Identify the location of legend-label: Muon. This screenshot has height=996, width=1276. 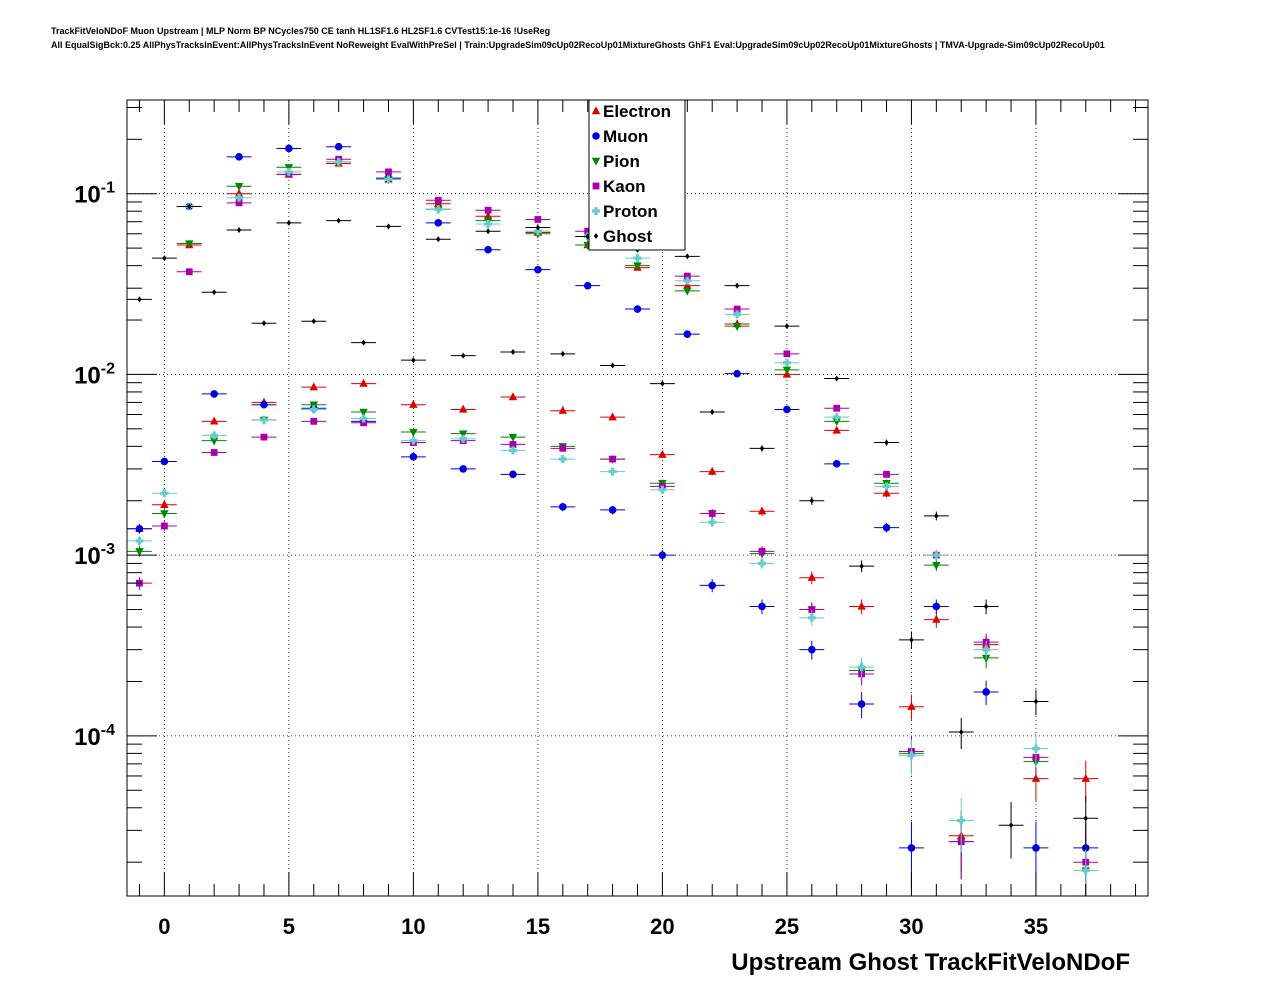
(625, 136).